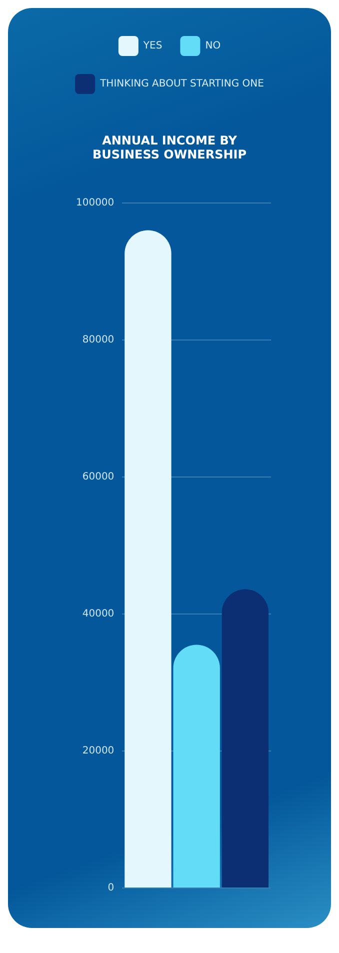 This screenshot has height=953, width=339. What do you see at coordinates (111, 888) in the screenshot?
I see `y-tick-label: 0` at bounding box center [111, 888].